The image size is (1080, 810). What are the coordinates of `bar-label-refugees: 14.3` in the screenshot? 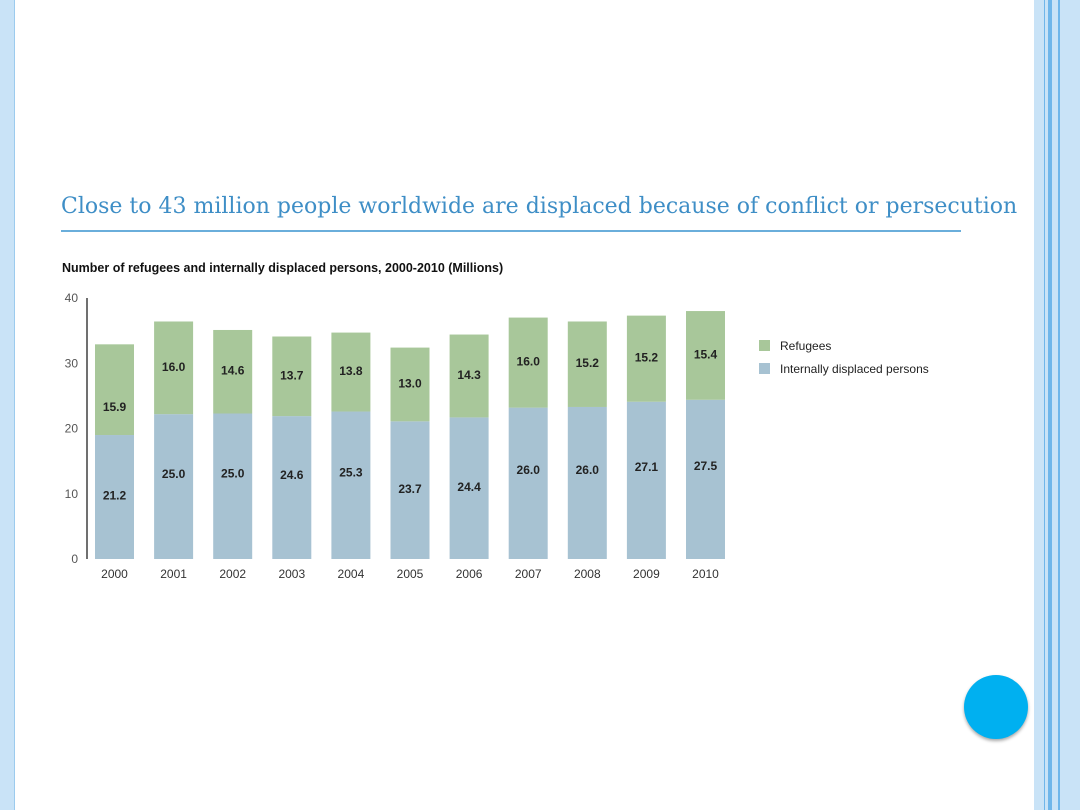 It's located at (469, 375).